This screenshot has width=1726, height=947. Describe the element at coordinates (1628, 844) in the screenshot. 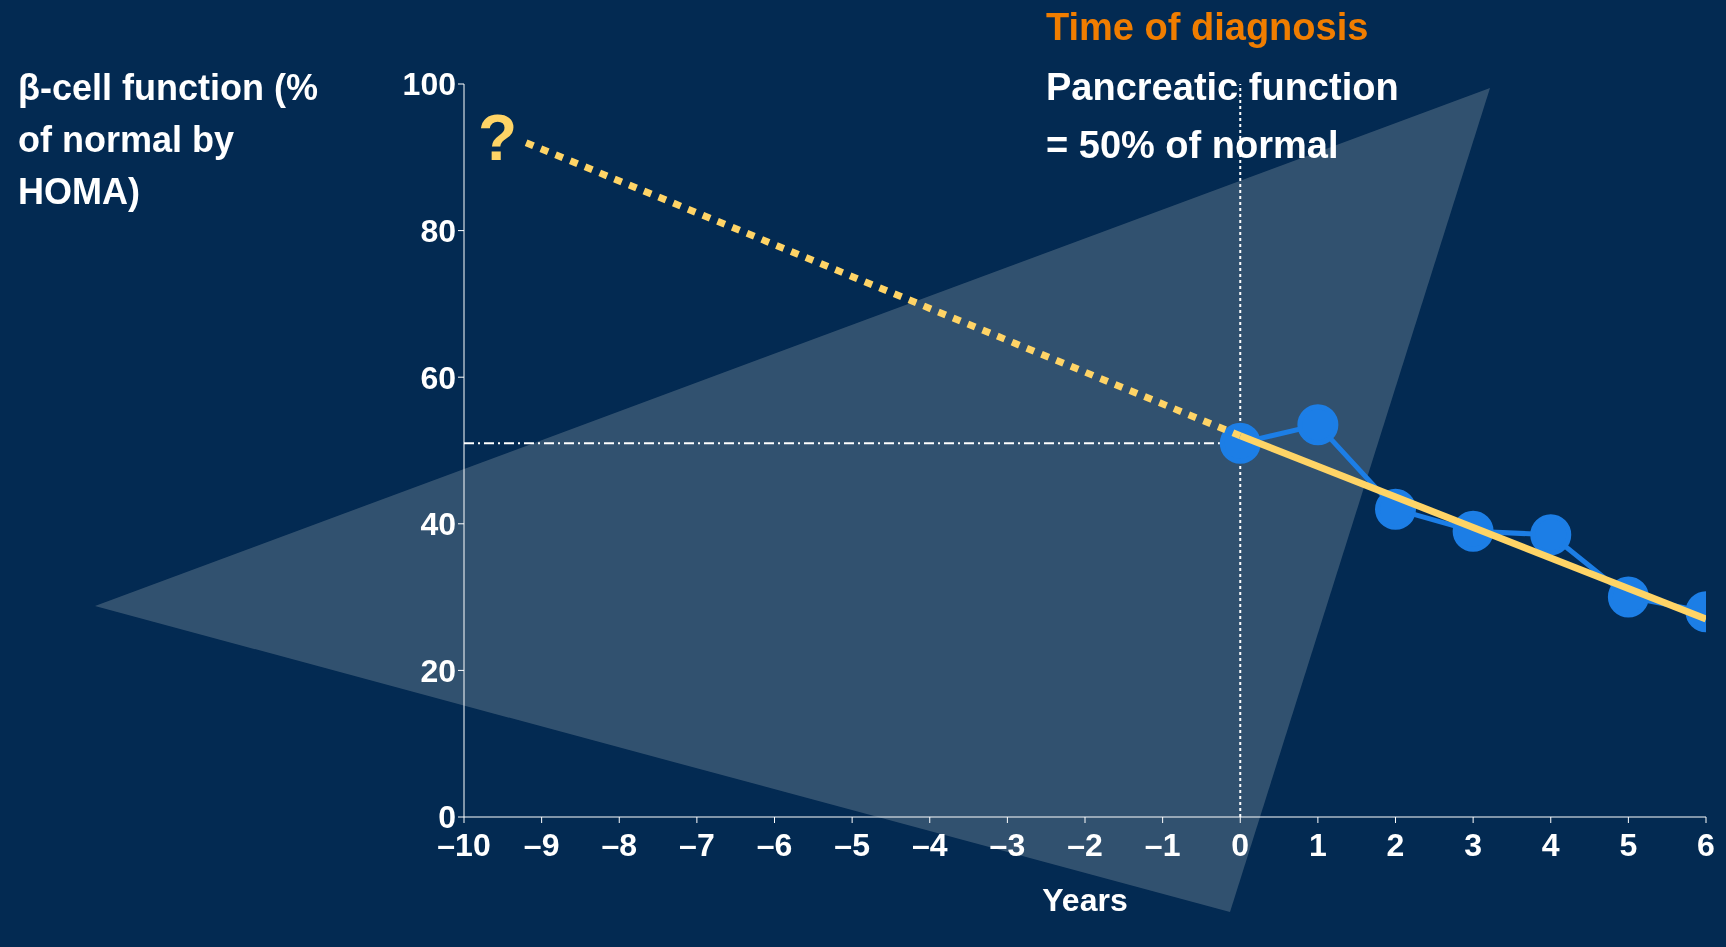

I see `x-tick-label: 5` at that location.